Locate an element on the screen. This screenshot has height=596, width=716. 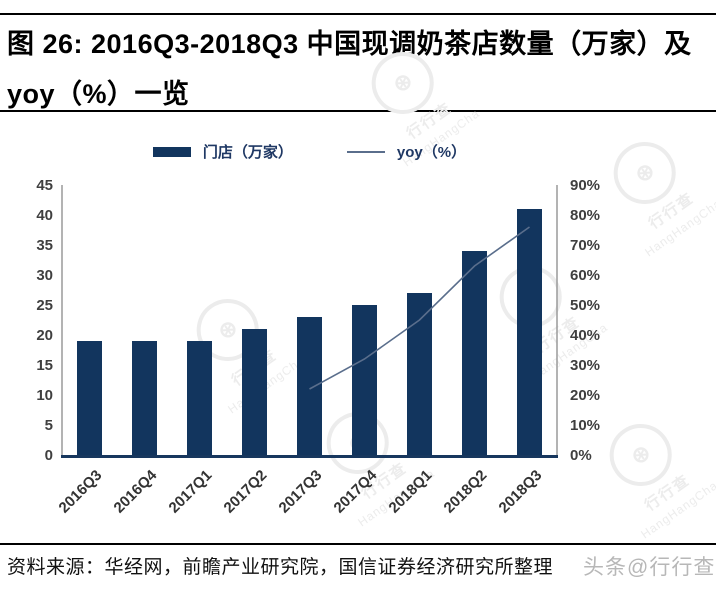
bar-2018Q2 is located at coordinates (474, 353).